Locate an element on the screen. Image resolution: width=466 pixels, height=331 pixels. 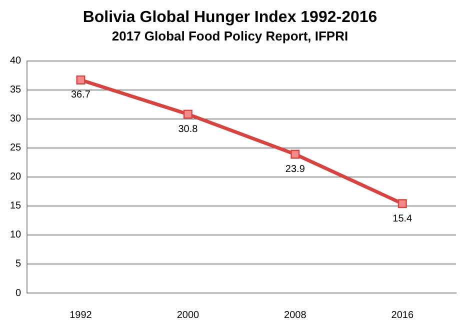
x-tick-label: 2008 is located at coordinates (295, 315).